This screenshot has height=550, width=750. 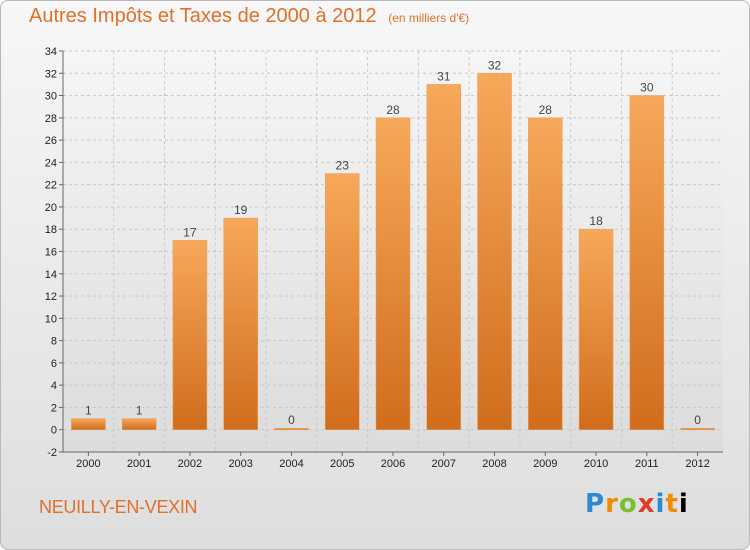 What do you see at coordinates (51, 253) in the screenshot?
I see `y-tick-label: 16` at bounding box center [51, 253].